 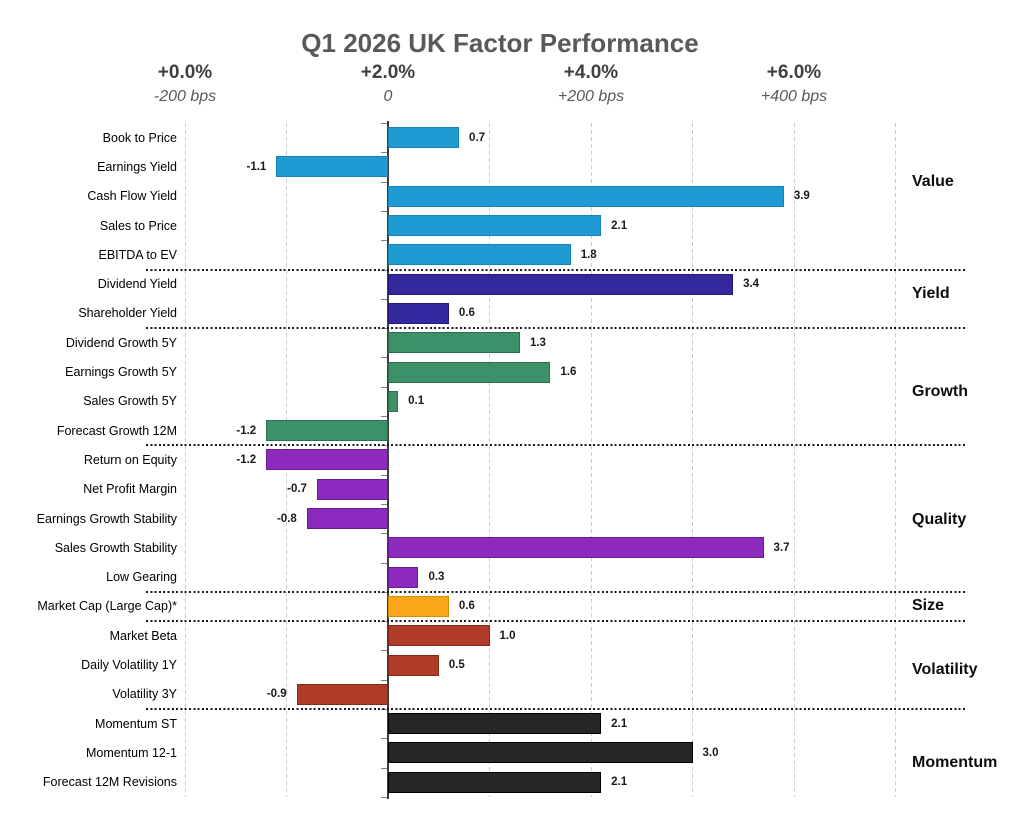 What do you see at coordinates (352, 489) in the screenshot?
I see `bar-net-profit-margin` at bounding box center [352, 489].